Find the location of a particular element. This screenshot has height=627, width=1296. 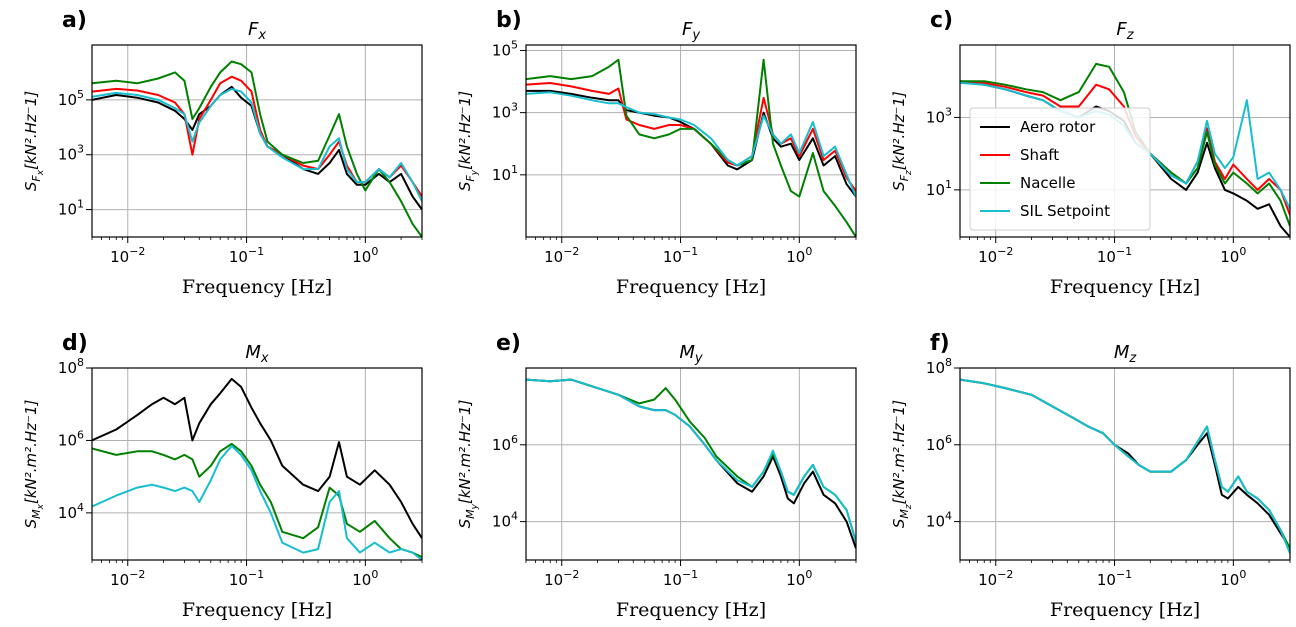

legend: Aero rotor Shaft Nacelle SIL Setpoint is located at coordinates (1060, 169).